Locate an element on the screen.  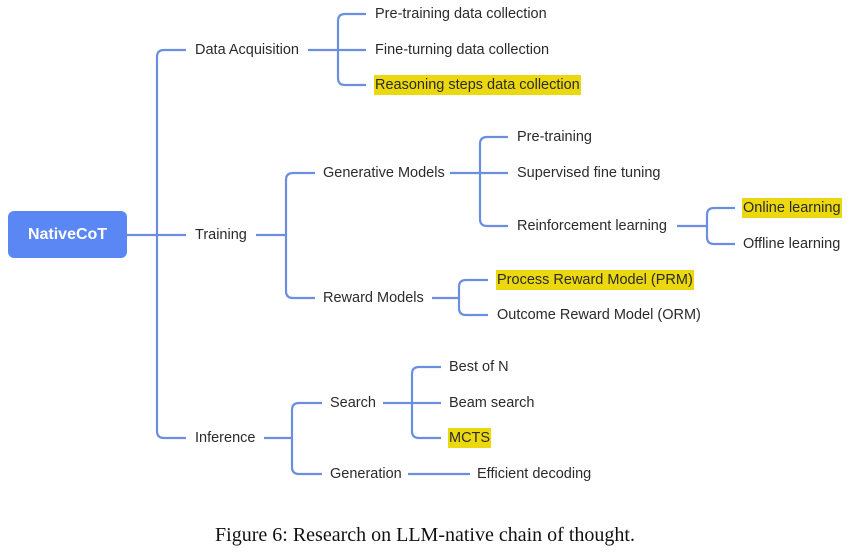
node-finetuning-data: Fine-turning data collection is located at coordinates (462, 50).